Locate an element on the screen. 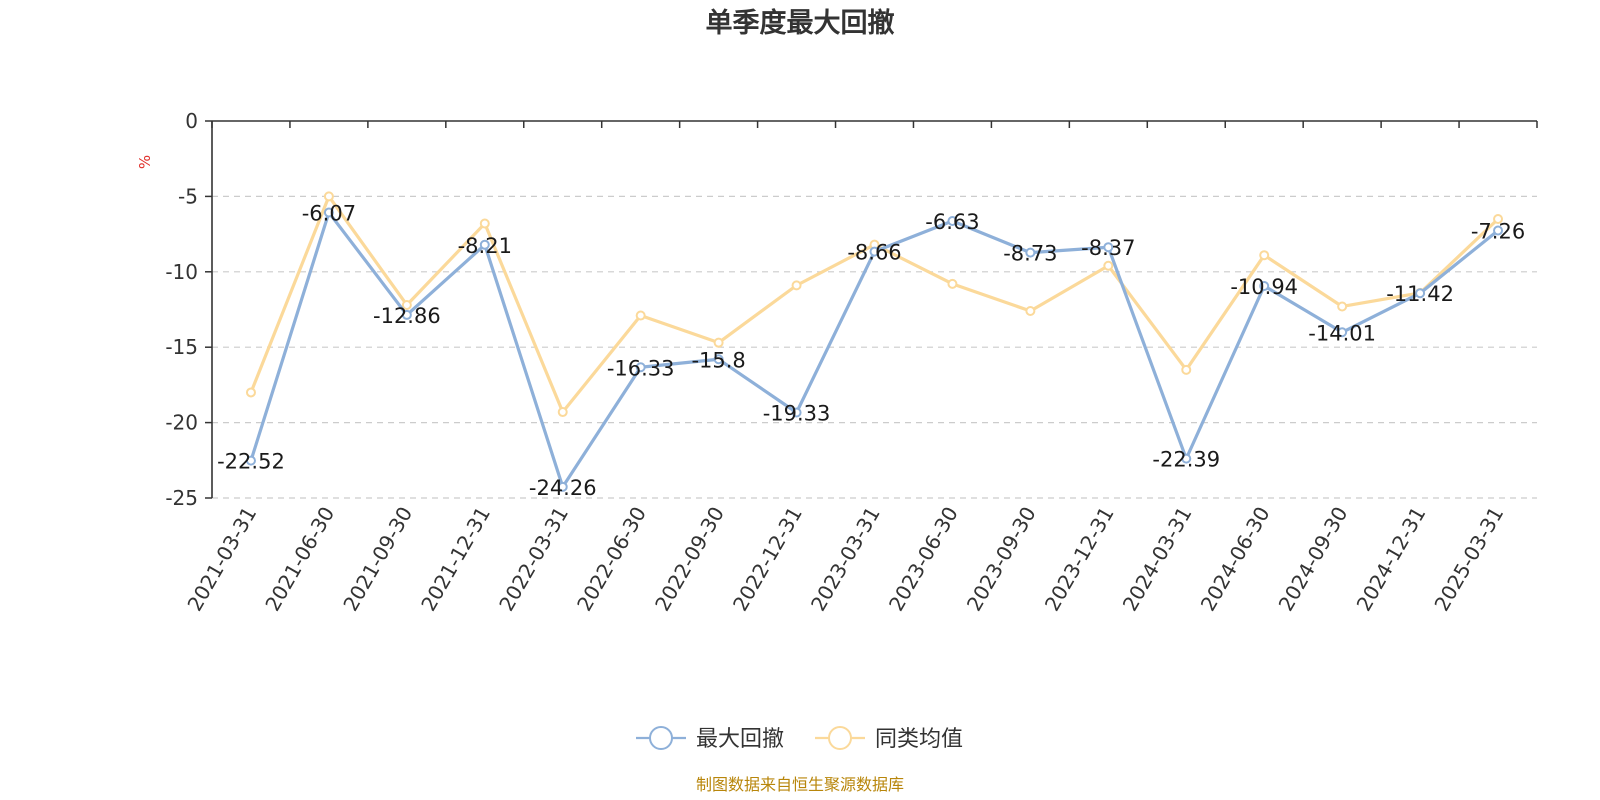  y-tick-labels: 0 -5 -10 -15 -20 -25 is located at coordinates (181, 309).